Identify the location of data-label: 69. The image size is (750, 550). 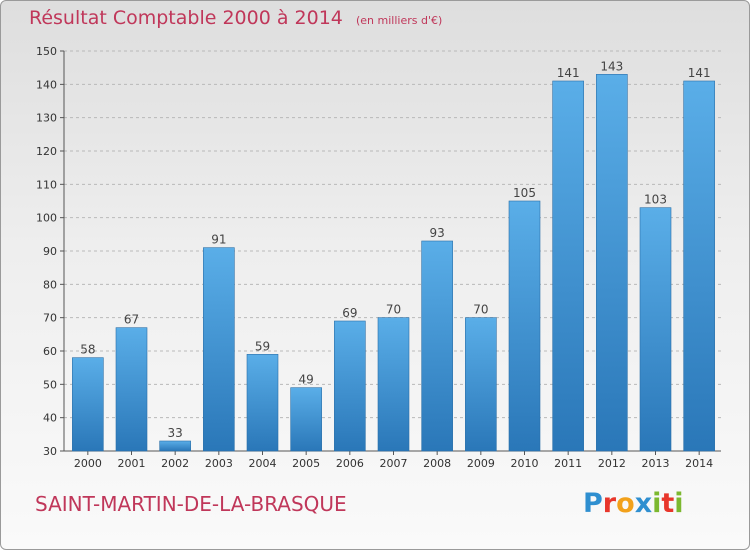
(349, 313).